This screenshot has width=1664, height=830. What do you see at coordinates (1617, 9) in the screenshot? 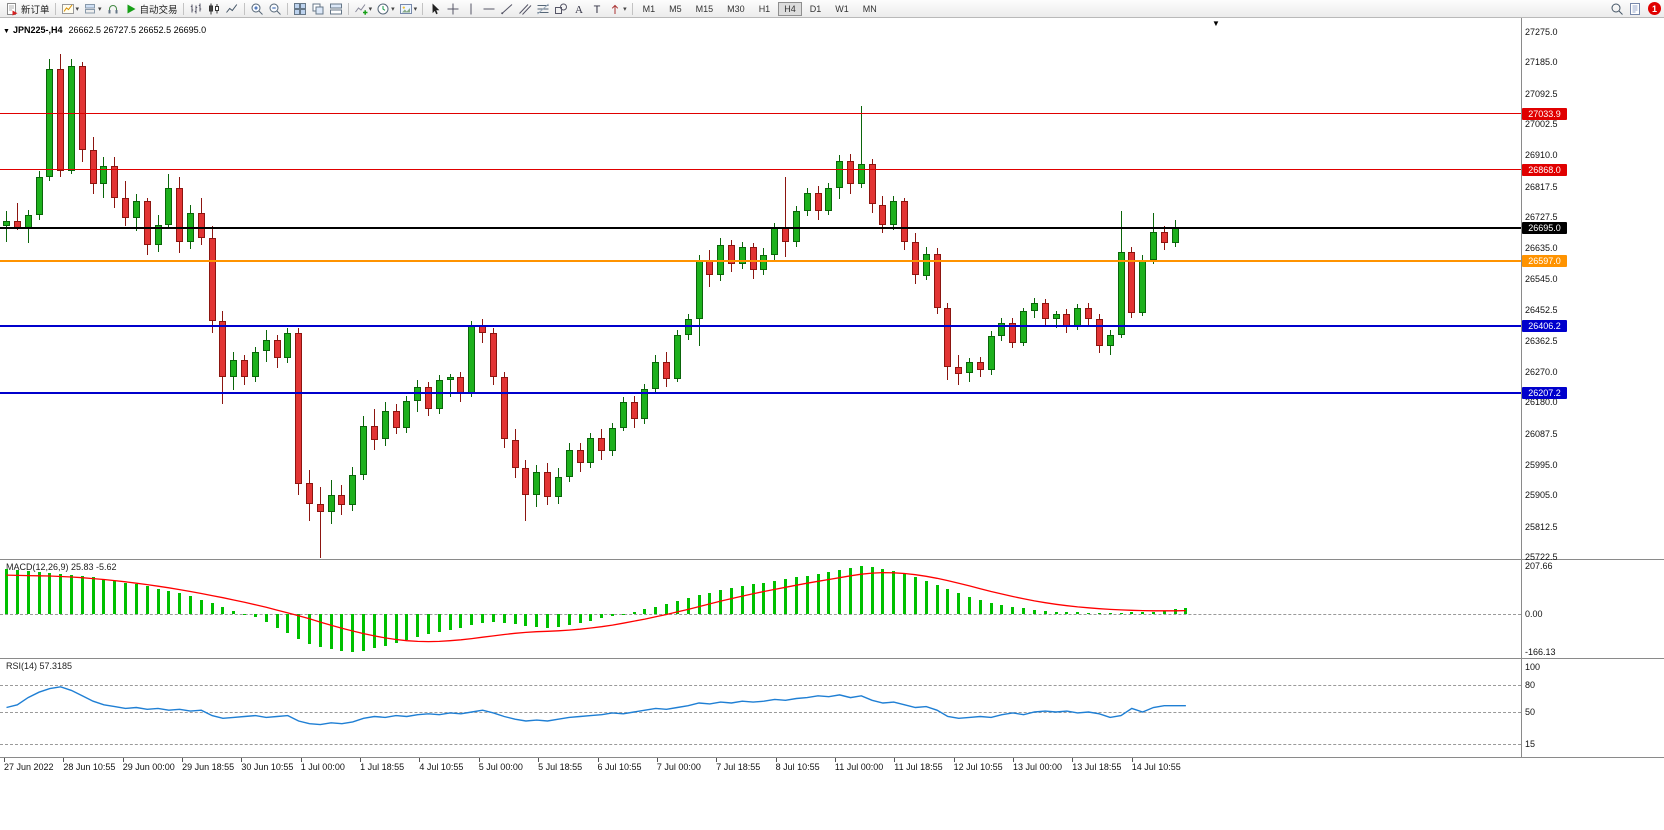
I see `search-button` at bounding box center [1617, 9].